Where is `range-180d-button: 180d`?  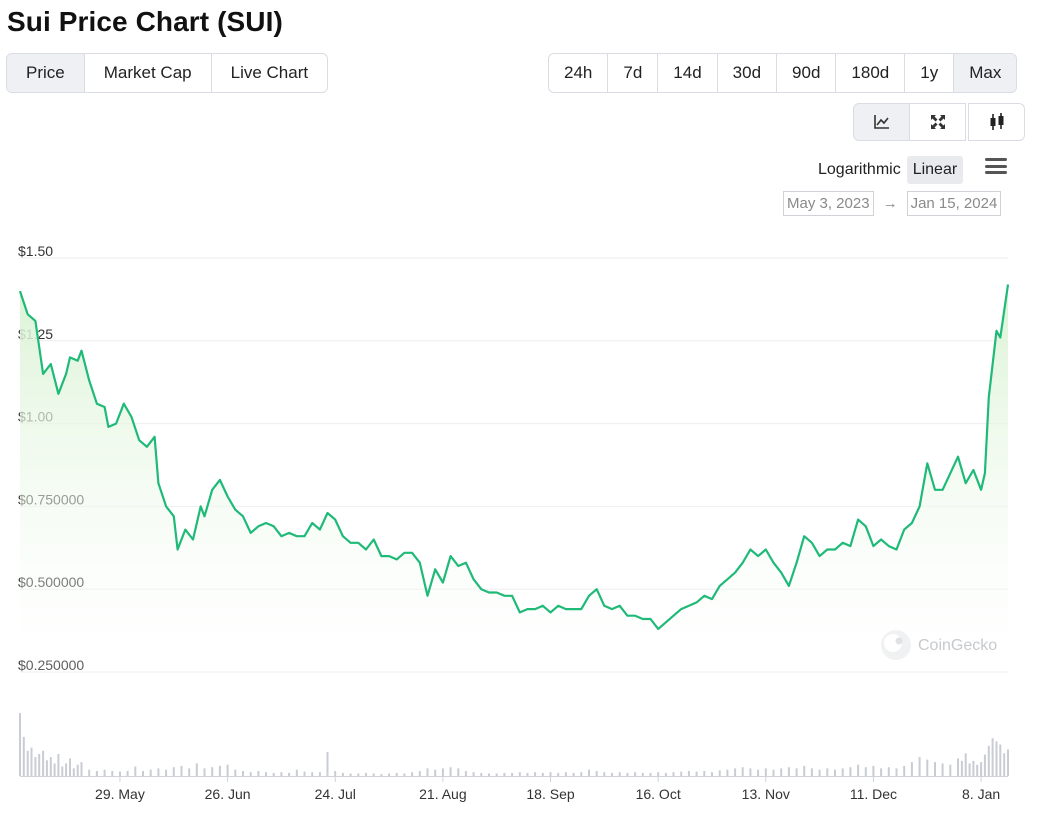
range-180d-button: 180d is located at coordinates (869, 73).